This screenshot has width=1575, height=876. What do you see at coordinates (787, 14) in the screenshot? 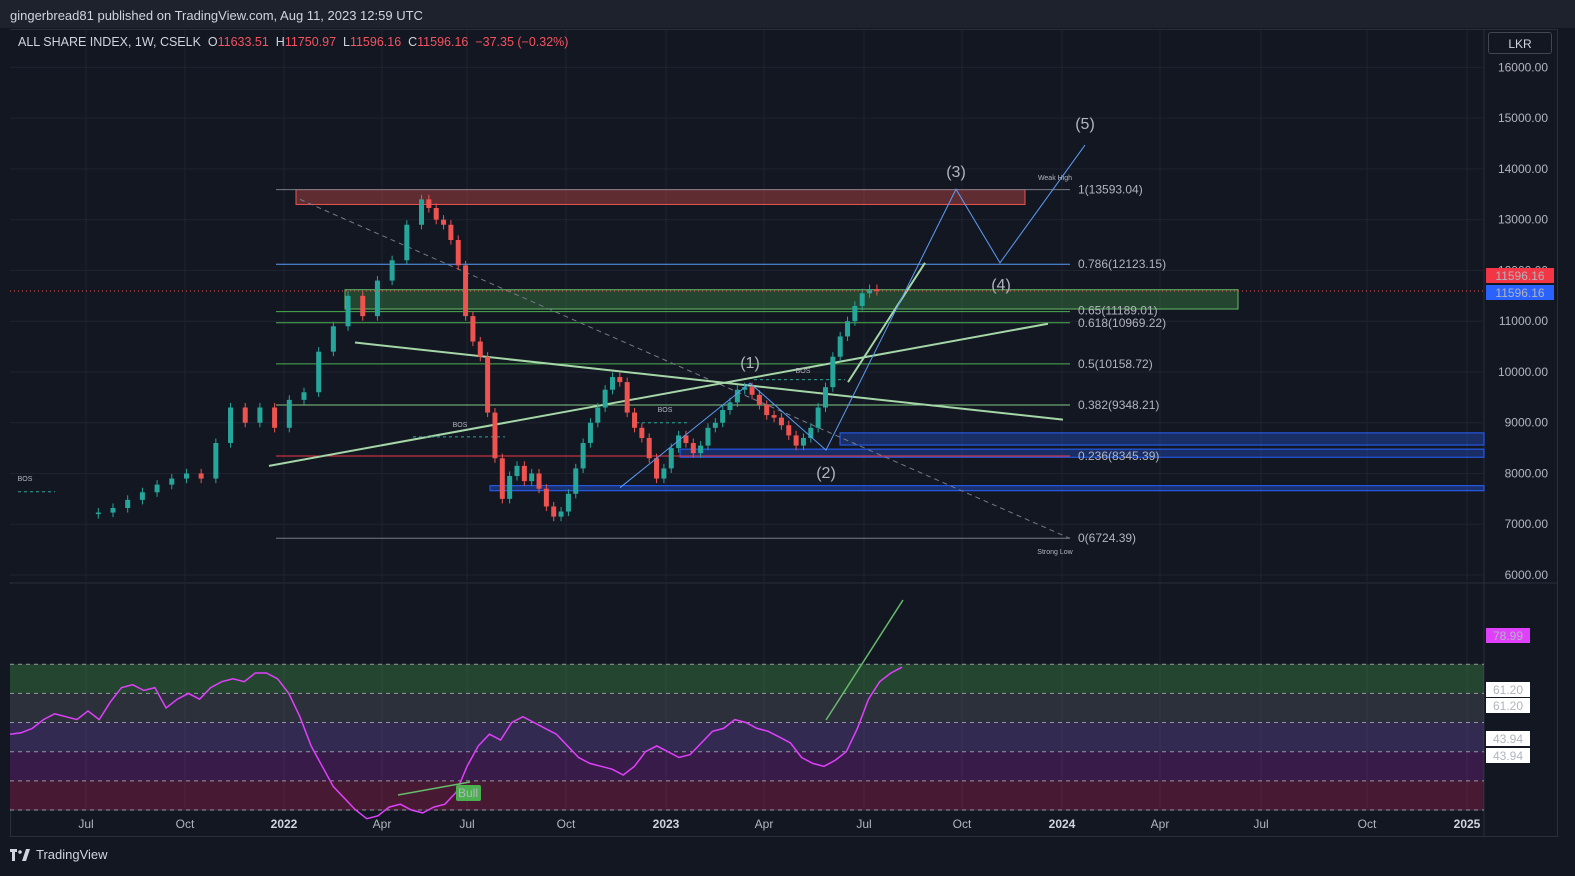
I see `publisher-bar` at bounding box center [787, 14].